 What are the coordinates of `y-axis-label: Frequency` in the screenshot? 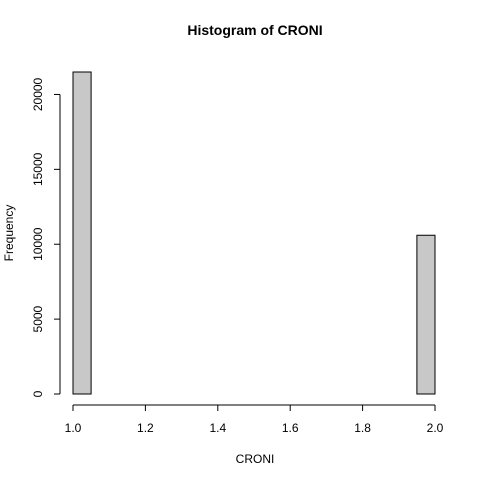 It's located at (9, 233).